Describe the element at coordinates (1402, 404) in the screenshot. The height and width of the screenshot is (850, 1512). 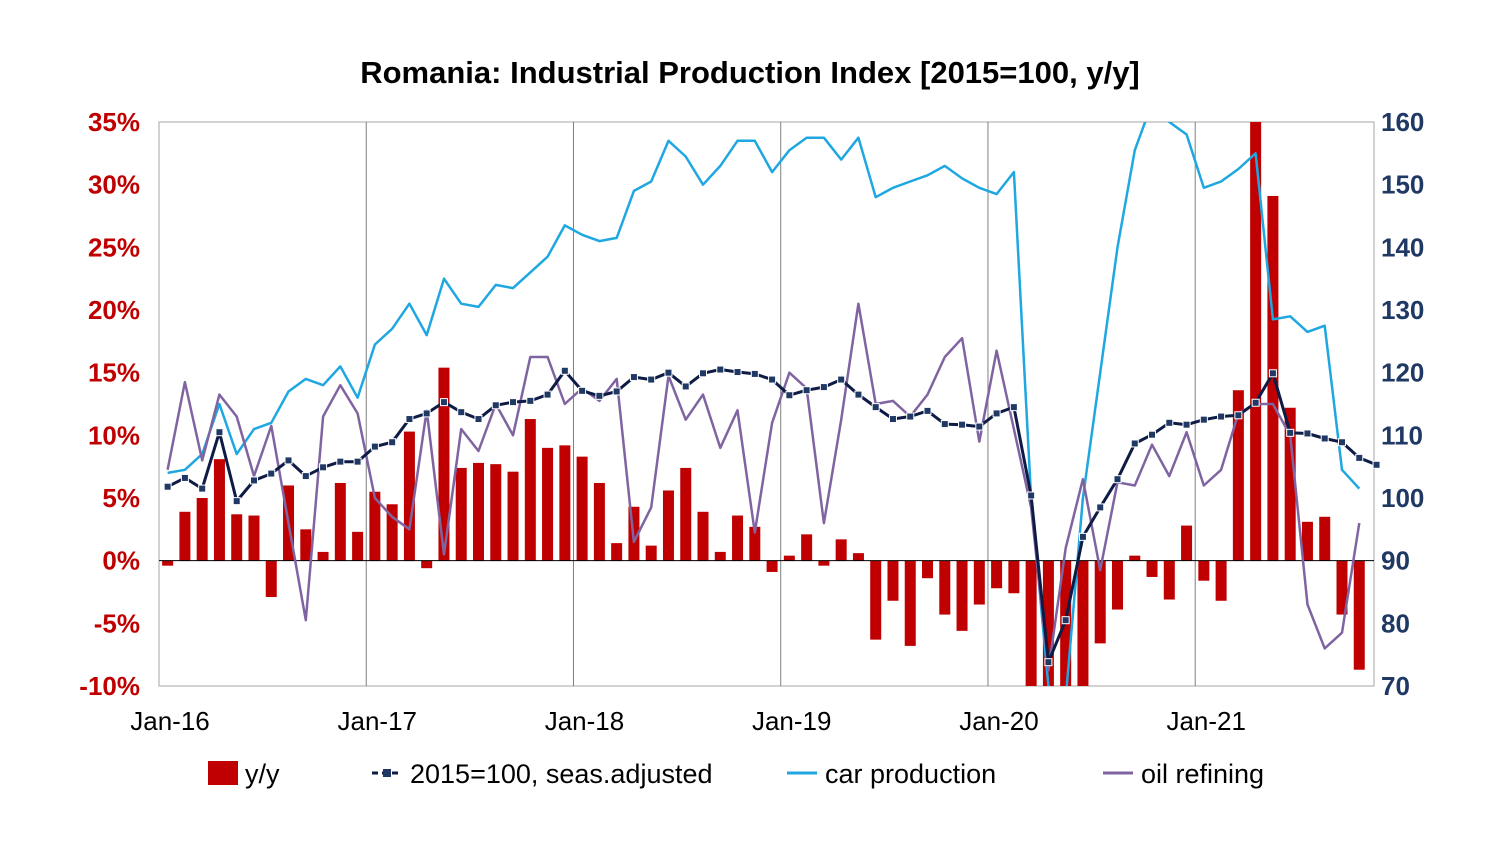
I see `right-axis-ticks: 160 150 140 130 120 110 100 90 80 70` at that location.